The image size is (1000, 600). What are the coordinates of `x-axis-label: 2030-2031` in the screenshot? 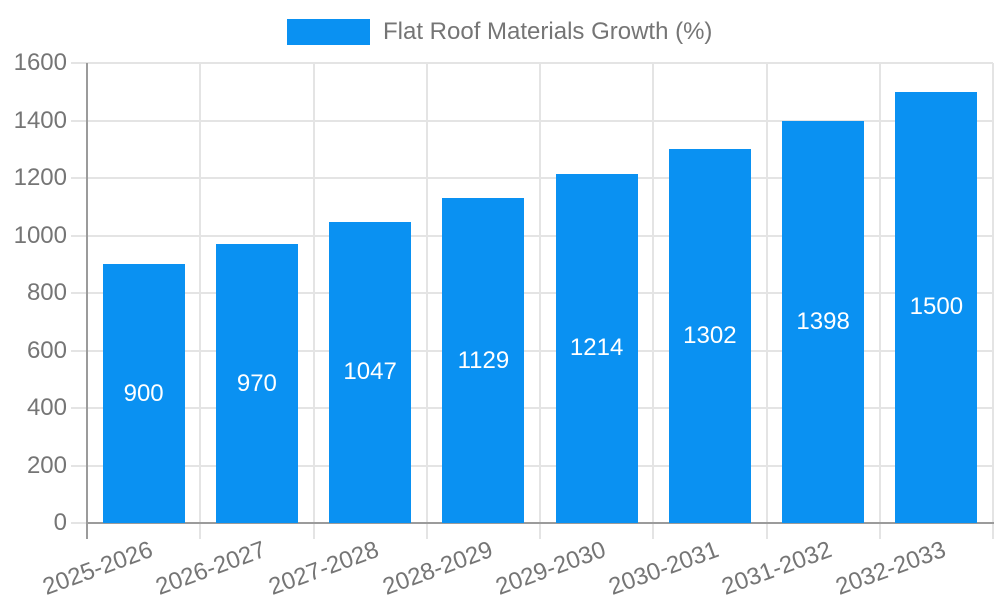 It's located at (664, 568).